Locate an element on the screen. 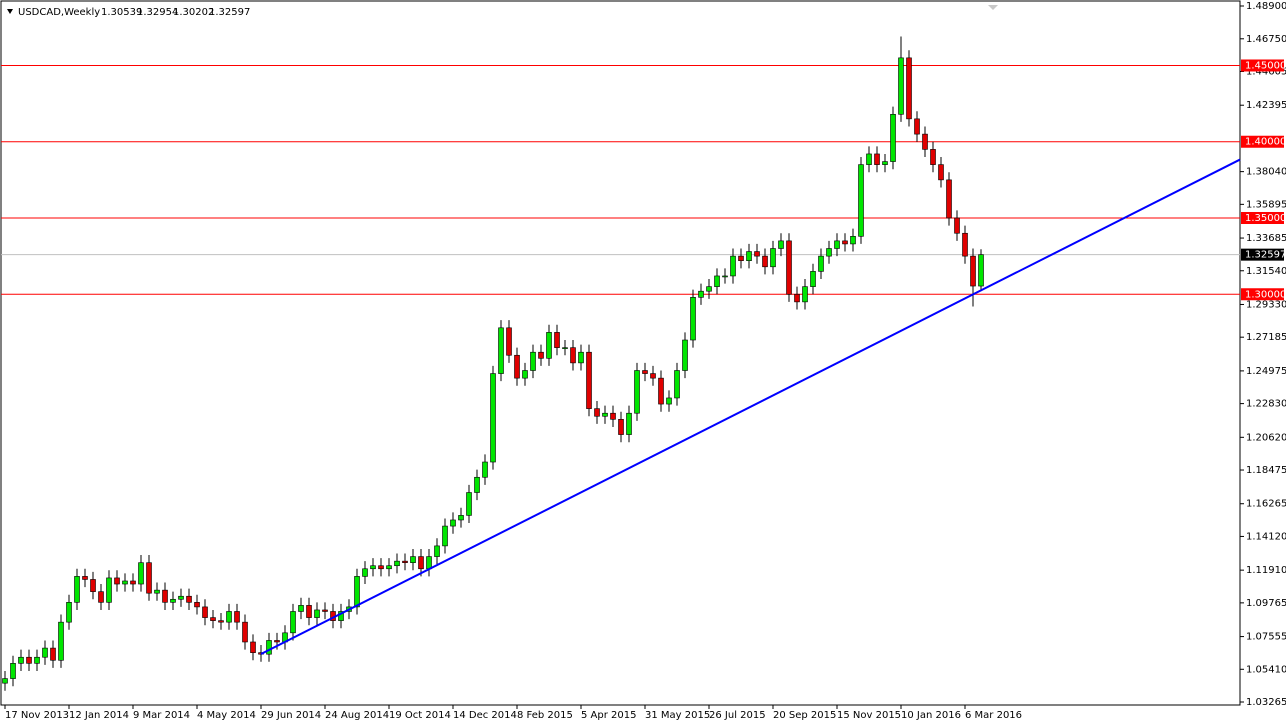 Image resolution: width=1286 pixels, height=726 pixels. header-close: 1.32597 is located at coordinates (229, 12).